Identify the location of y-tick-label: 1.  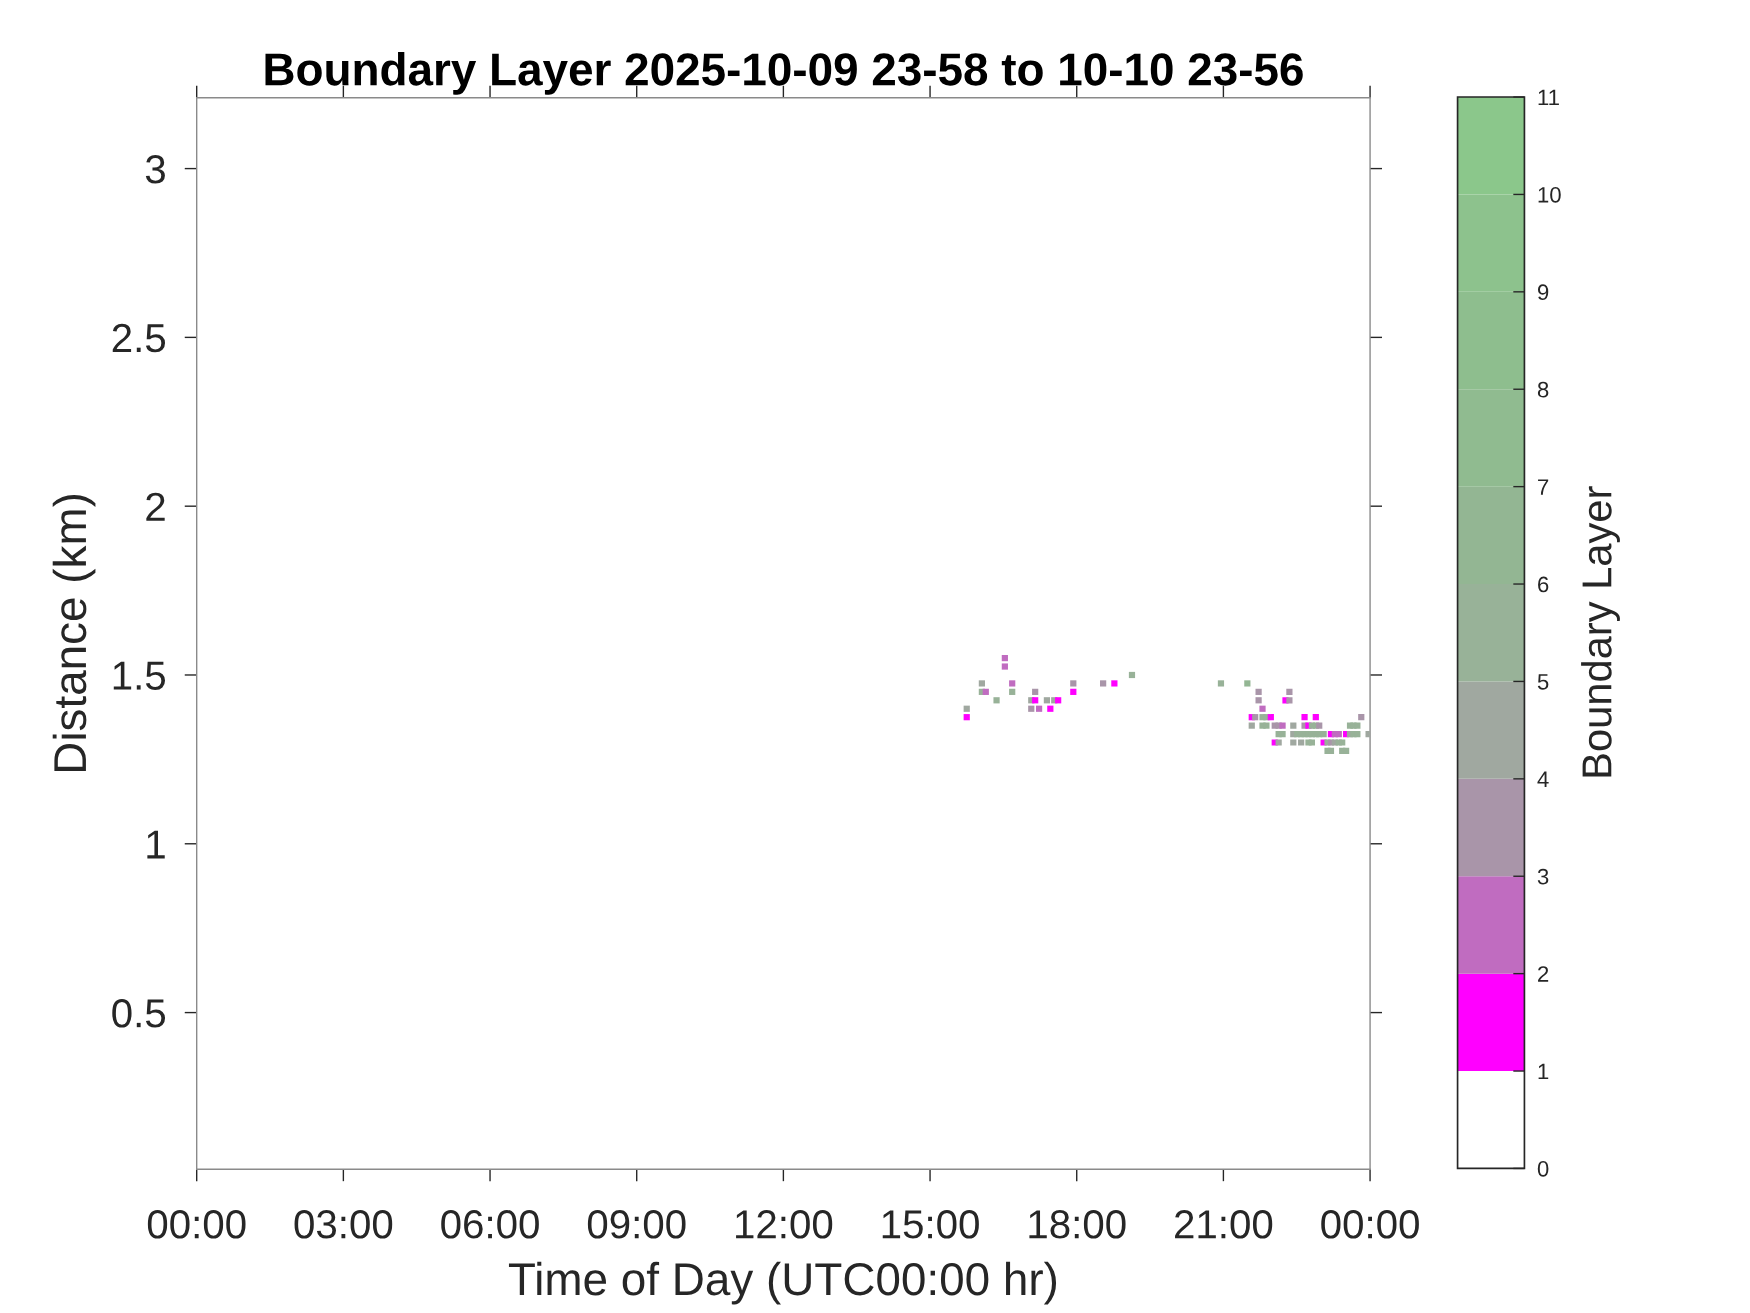
(156, 844).